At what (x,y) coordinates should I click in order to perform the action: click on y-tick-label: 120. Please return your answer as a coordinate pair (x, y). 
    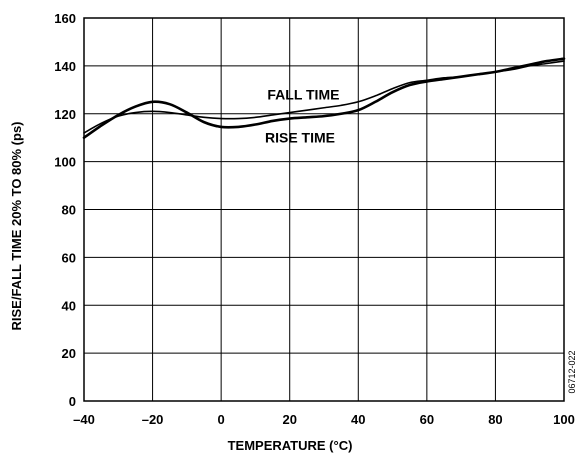
    Looking at the image, I should click on (65, 114).